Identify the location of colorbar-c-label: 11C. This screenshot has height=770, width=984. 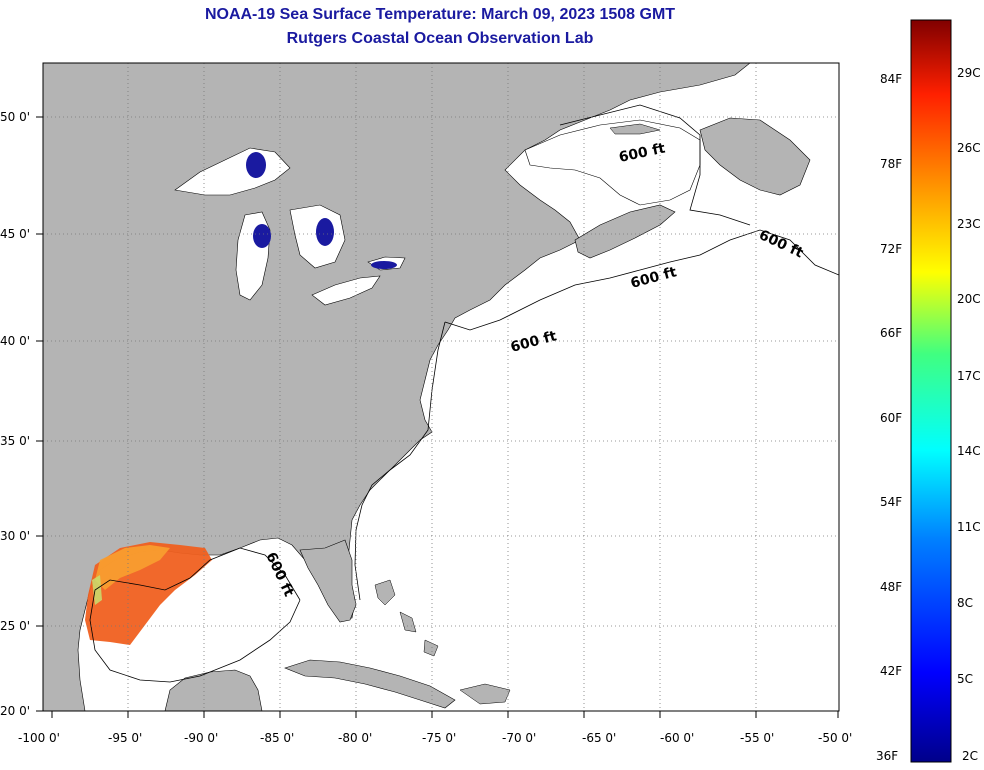
(969, 527).